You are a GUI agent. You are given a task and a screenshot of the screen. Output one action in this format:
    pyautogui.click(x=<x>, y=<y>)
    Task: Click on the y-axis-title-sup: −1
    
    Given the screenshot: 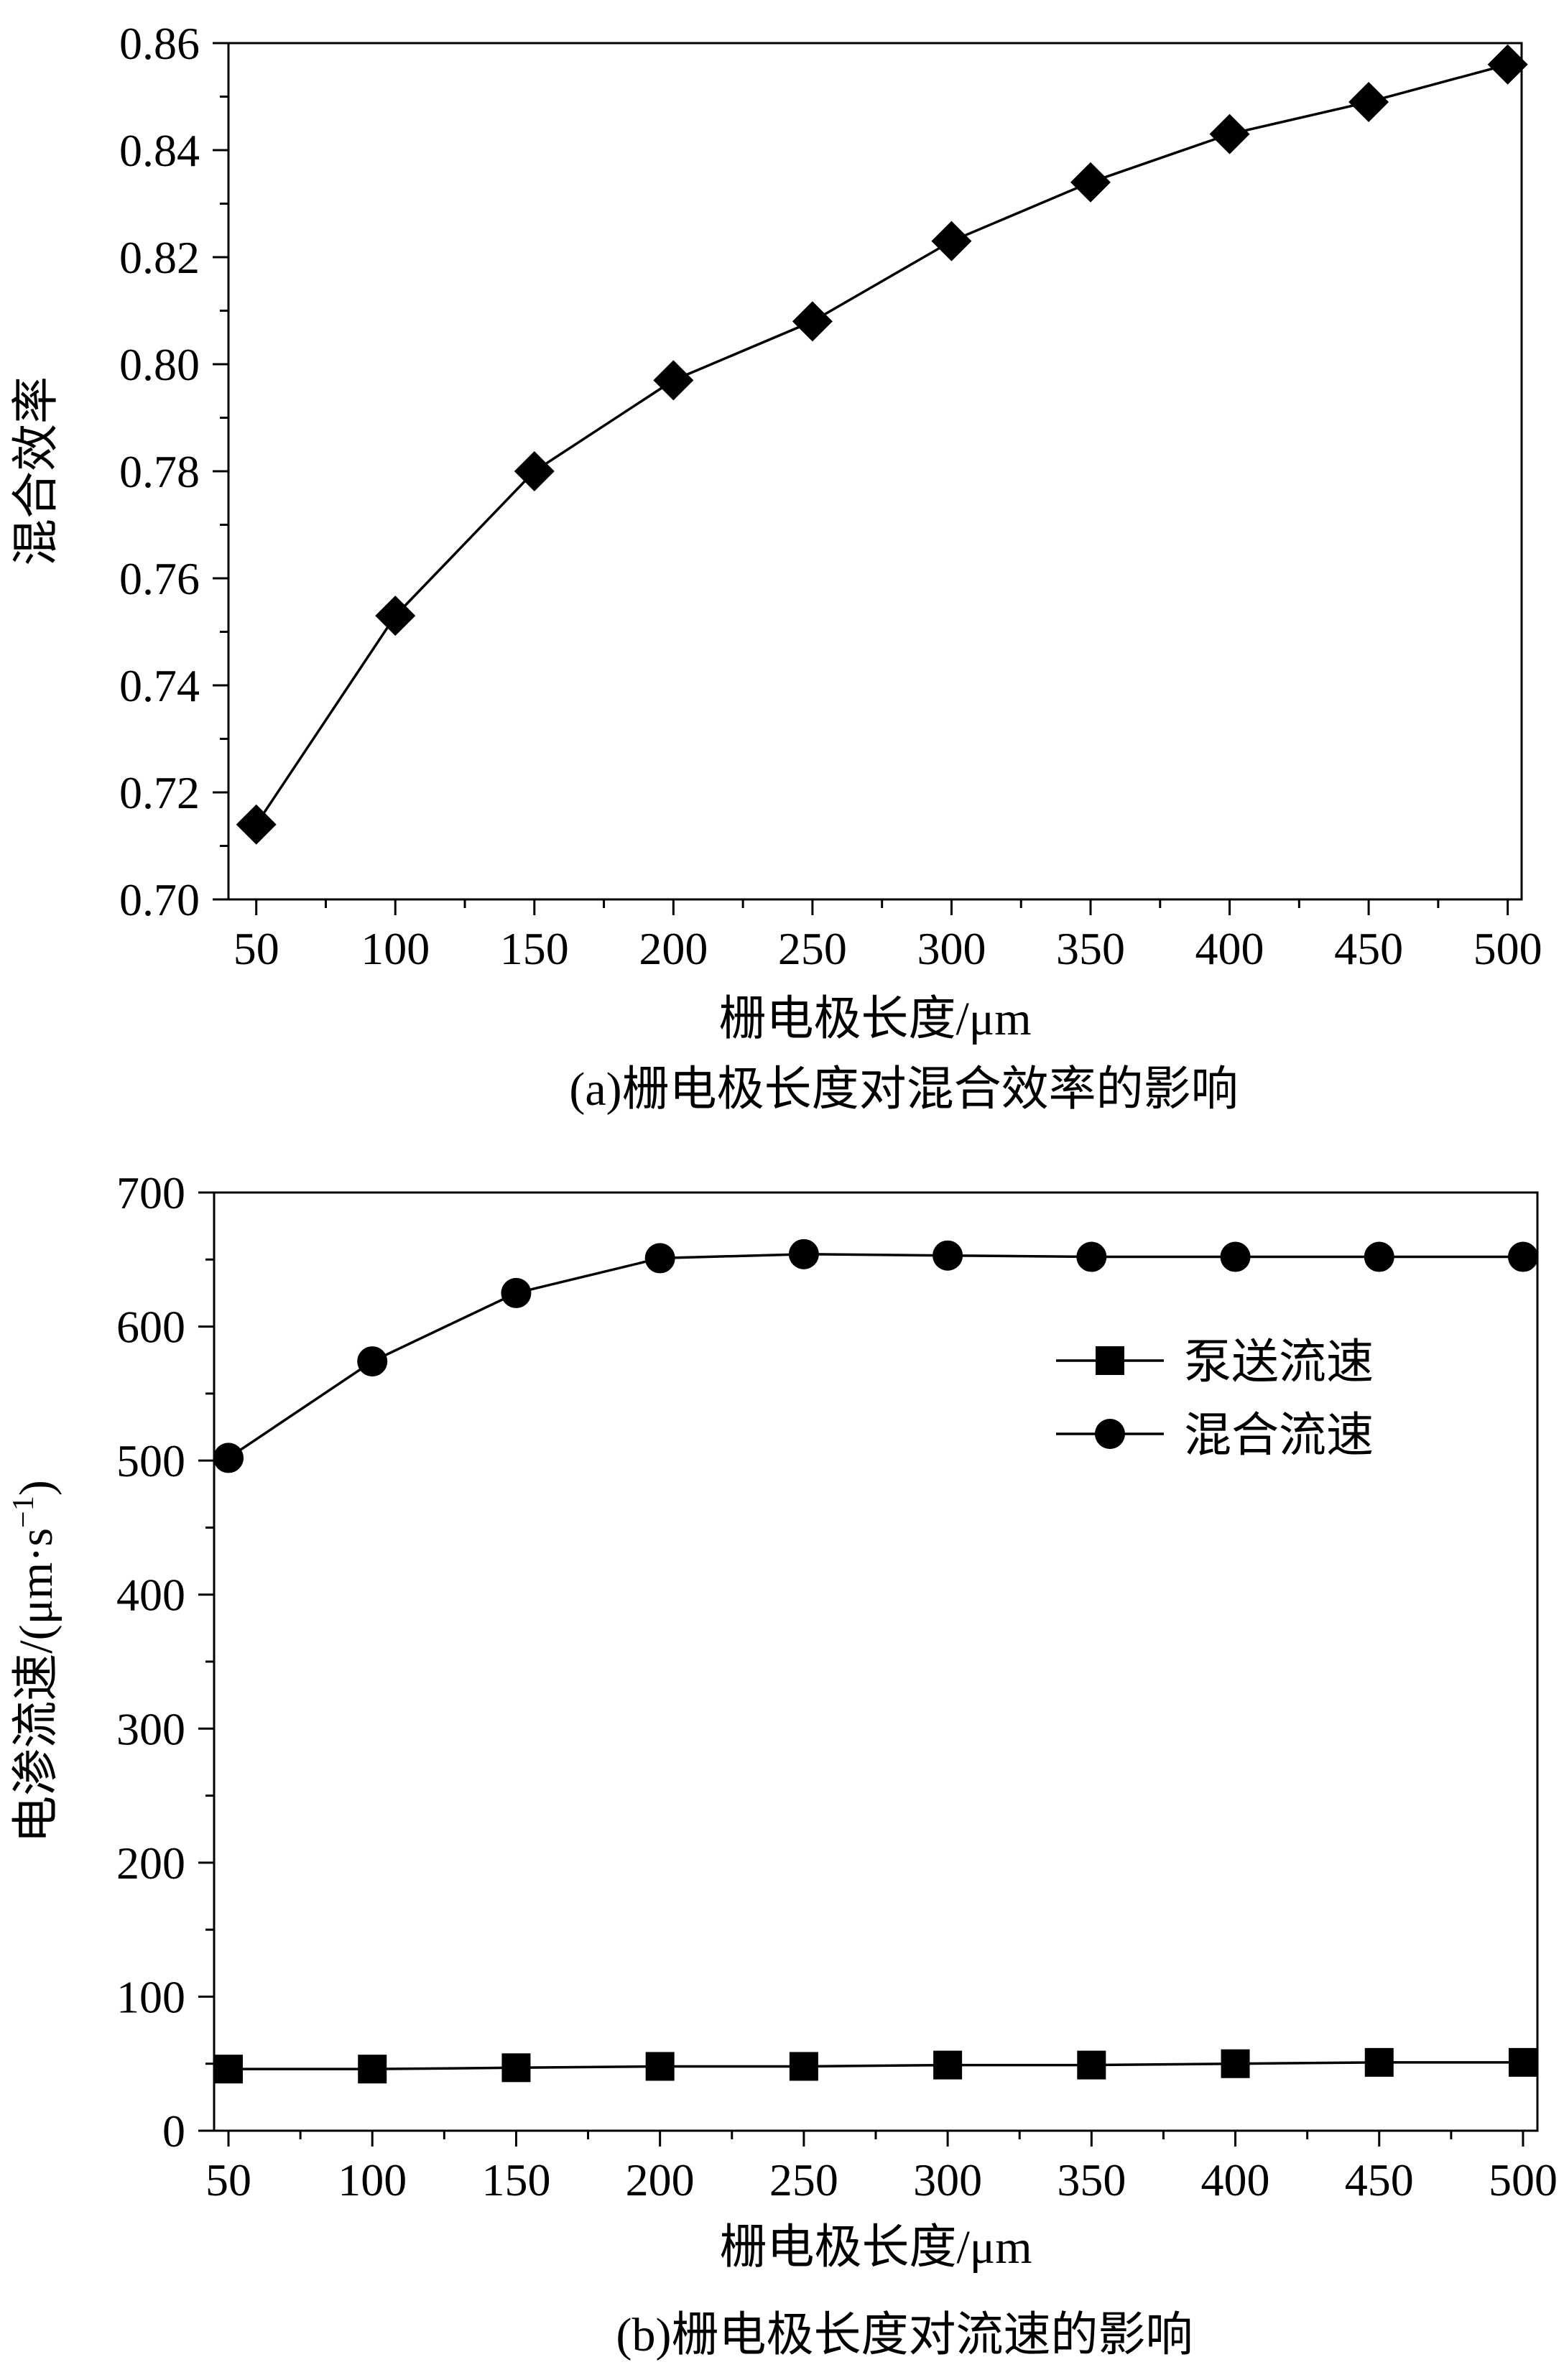 What is the action you would take?
    pyautogui.click(x=23, y=1512)
    